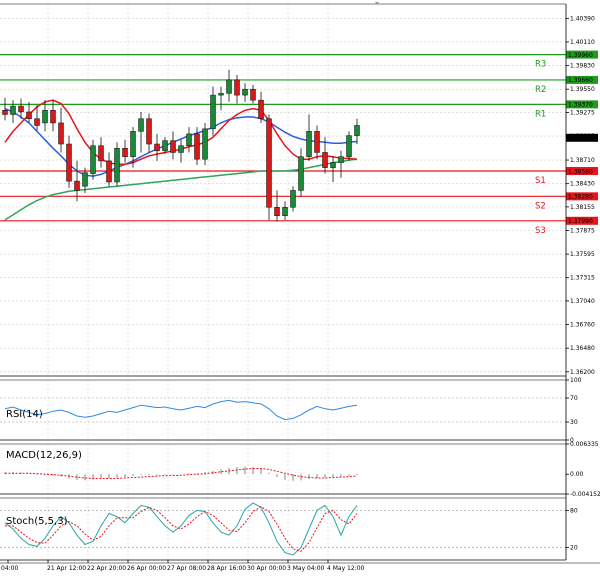 This screenshot has width=600, height=579. I want to click on macd-tick-label: 0.00, so click(577, 474).